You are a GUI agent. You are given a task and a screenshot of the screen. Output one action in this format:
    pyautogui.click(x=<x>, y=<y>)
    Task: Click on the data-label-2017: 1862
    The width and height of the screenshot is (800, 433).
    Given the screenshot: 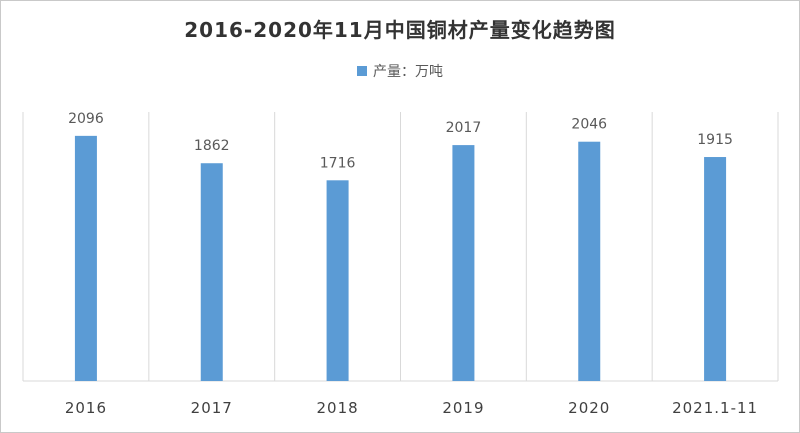 What is the action you would take?
    pyautogui.click(x=212, y=146)
    